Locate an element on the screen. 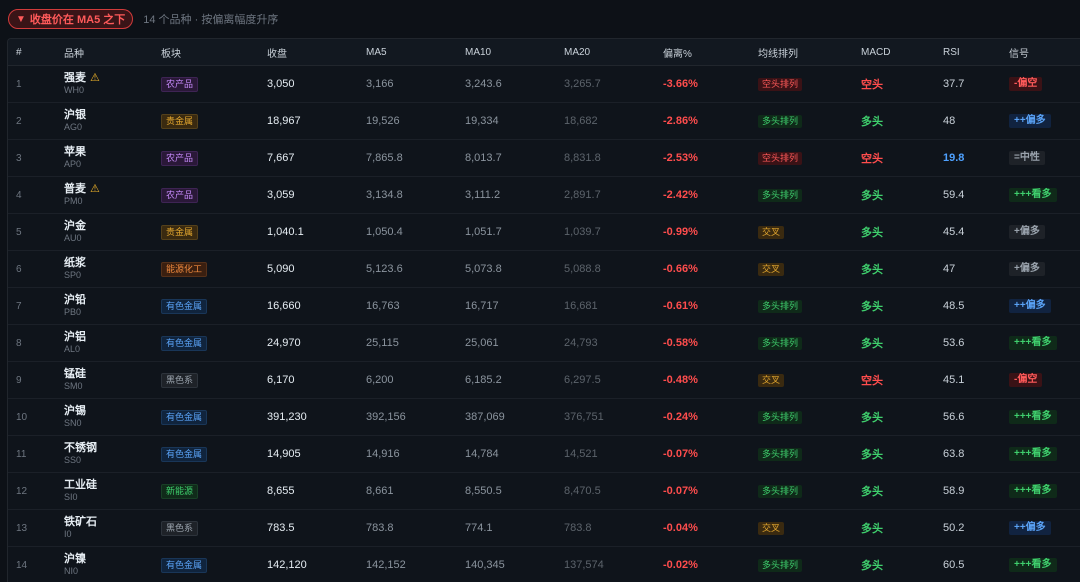 The height and width of the screenshot is (582, 1080). rsi-value: 37.7 is located at coordinates (968, 84).